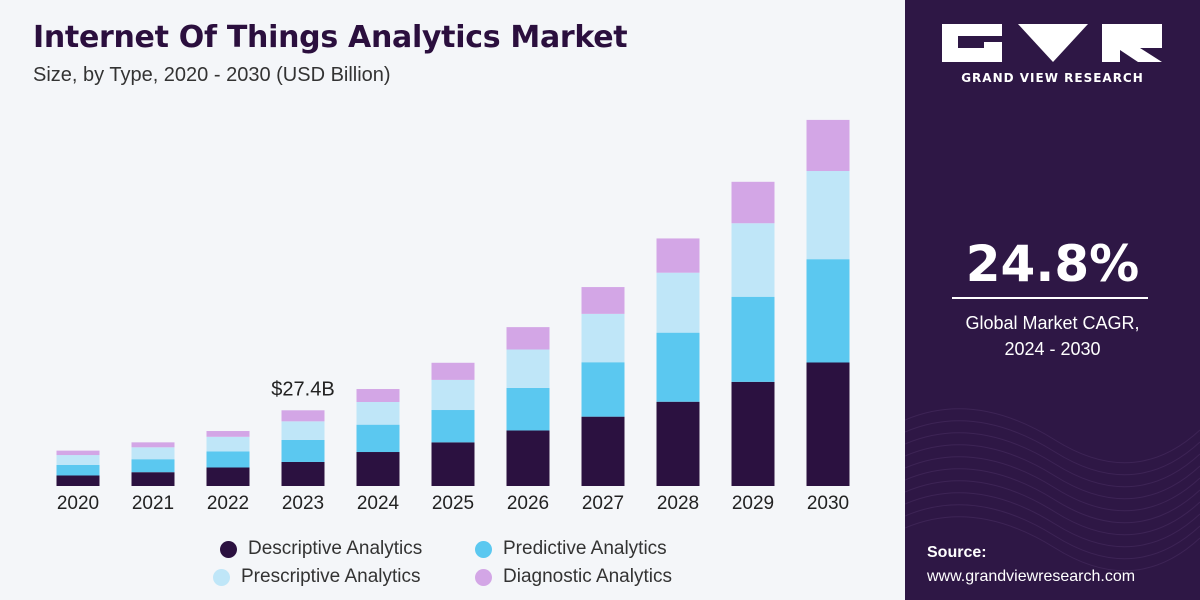 This screenshot has height=600, width=1200. Describe the element at coordinates (483, 577) in the screenshot. I see `legend-swatch-diagnostic` at that location.